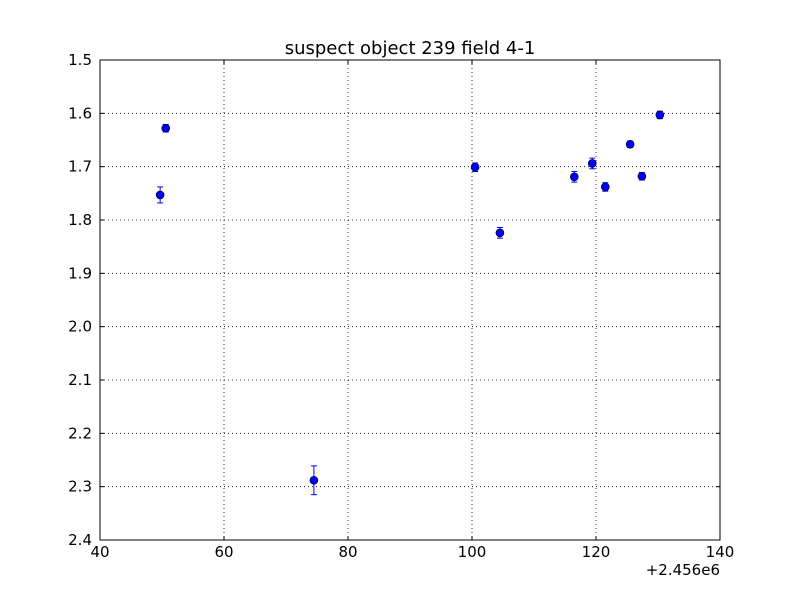 The width and height of the screenshot is (800, 600). What do you see at coordinates (720, 552) in the screenshot?
I see `x-tick-label: 140` at bounding box center [720, 552].